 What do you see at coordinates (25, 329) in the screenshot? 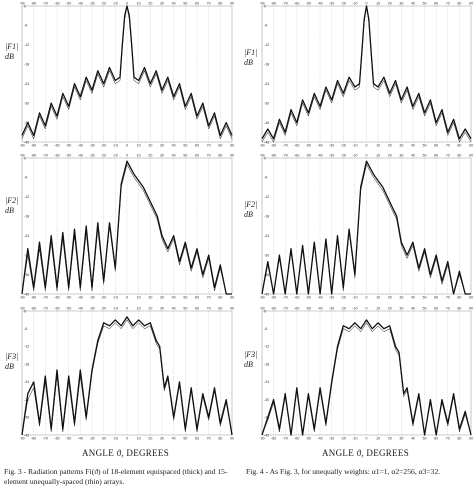
I see `y-tick-label: -6` at bounding box center [25, 329].